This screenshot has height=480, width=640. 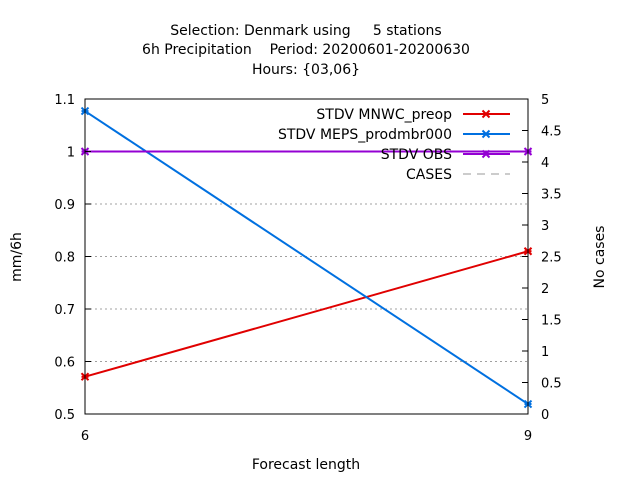 What do you see at coordinates (305, 31) in the screenshot?
I see `title-line-1: Selection: Denmark using 5 stations` at bounding box center [305, 31].